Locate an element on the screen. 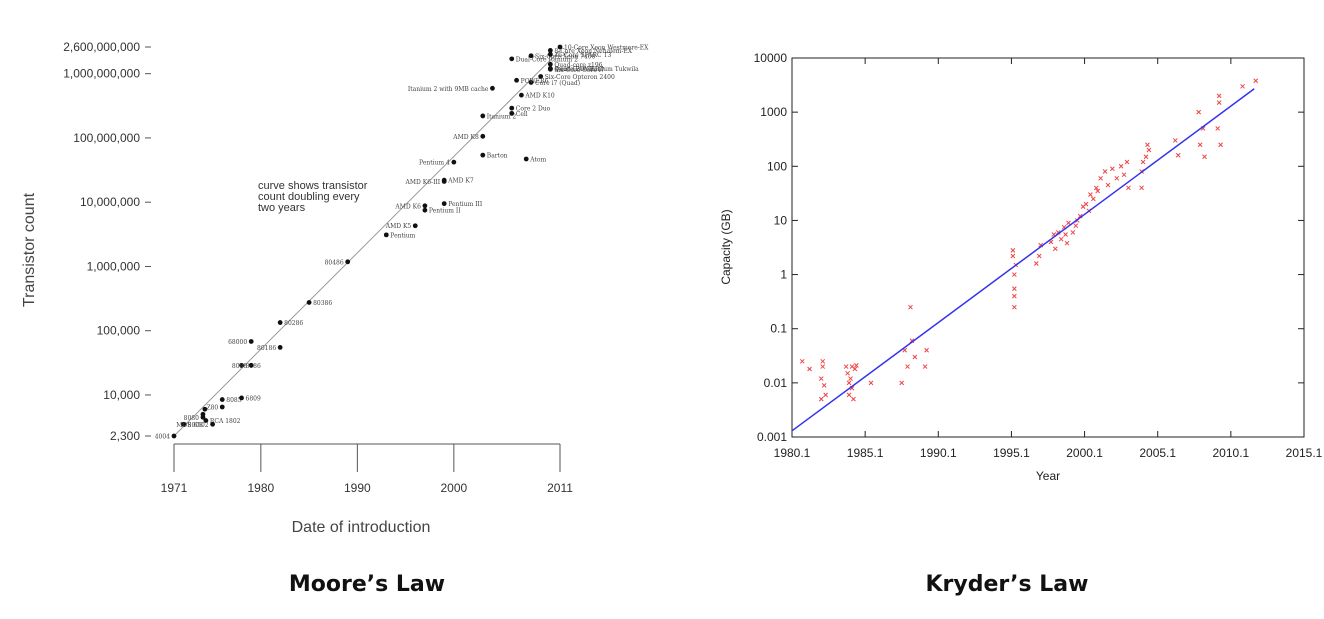  moore-point-label: 80186 is located at coordinates (266, 348).